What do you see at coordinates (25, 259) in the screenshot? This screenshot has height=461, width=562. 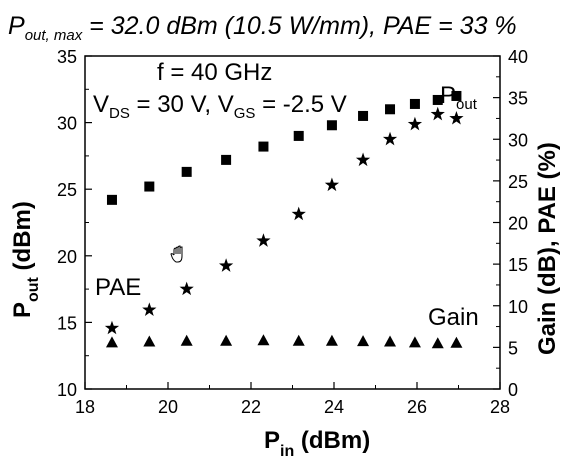 I see `y-axis-left-label: Pout (dBm)` at bounding box center [25, 259].